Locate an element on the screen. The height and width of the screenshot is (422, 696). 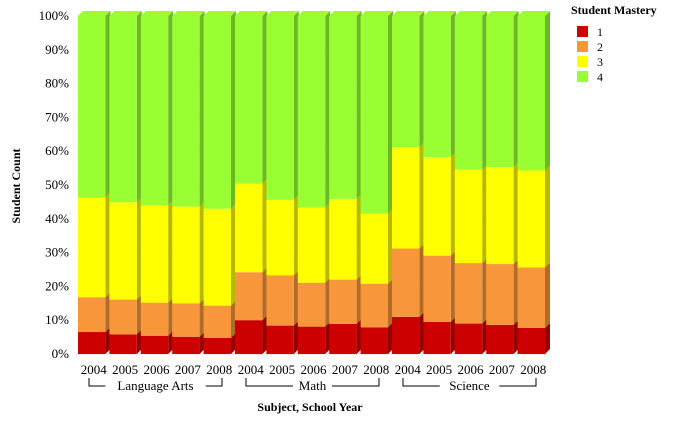
y-tick-label: 50% is located at coordinates (57, 184).